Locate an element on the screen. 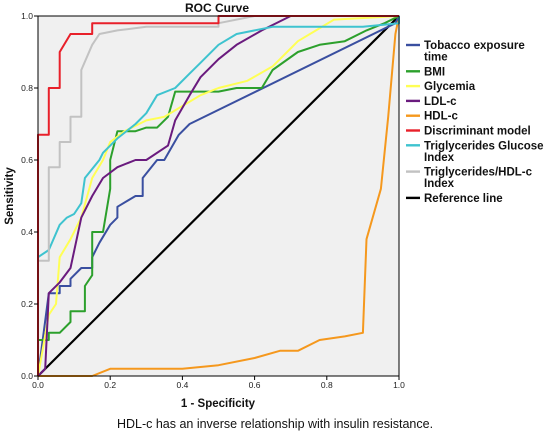  y-tick-label: 0.4 is located at coordinates (27, 232).